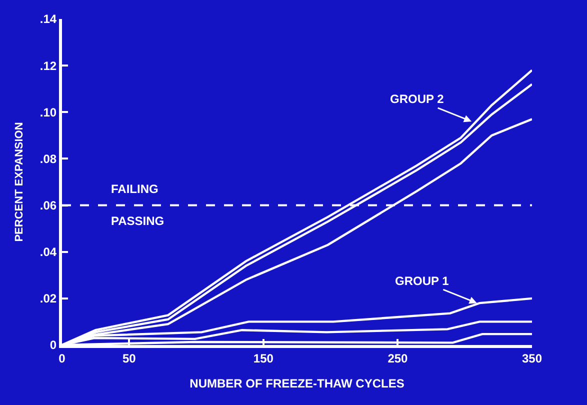 Image resolution: width=587 pixels, height=405 pixels. I want to click on y-tick-label: .04, so click(48, 252).